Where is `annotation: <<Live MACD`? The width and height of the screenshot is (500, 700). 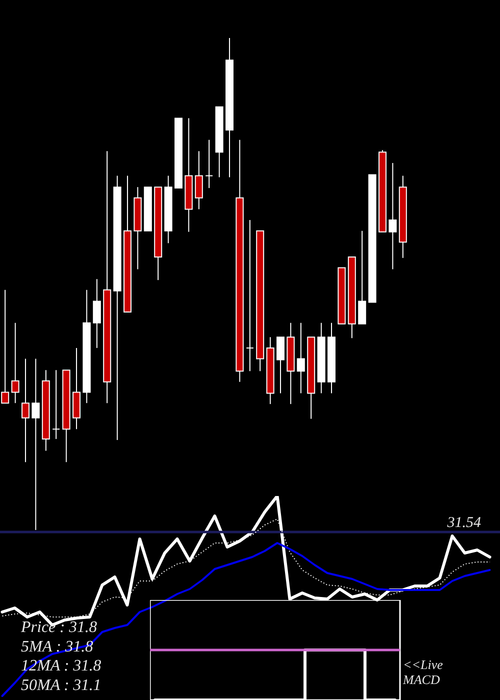 annotation: <<Live MACD is located at coordinates (423, 672).